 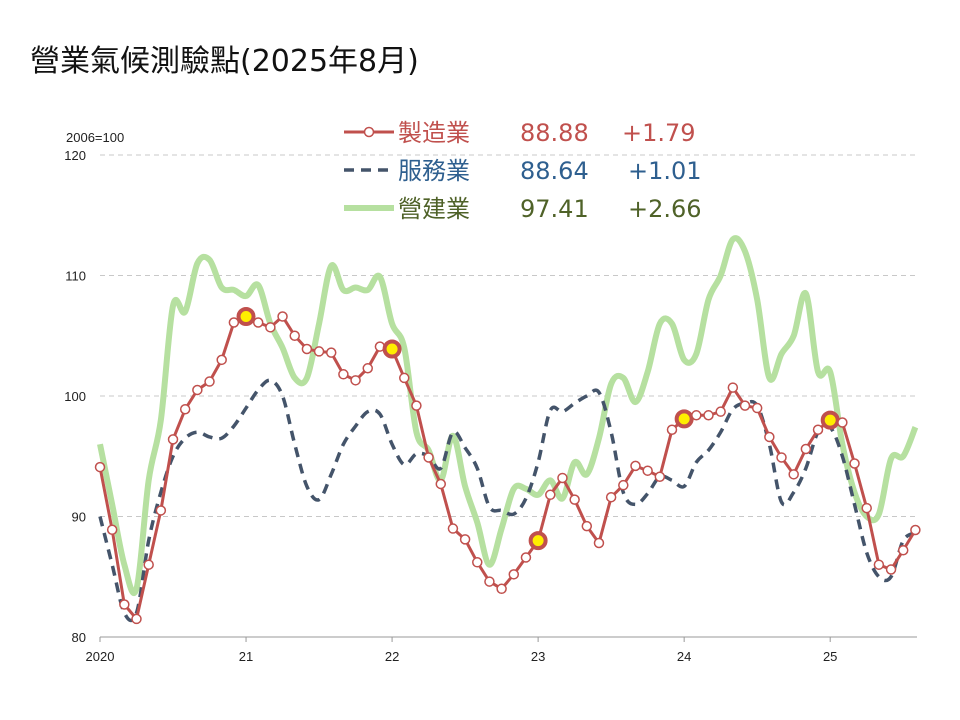 I want to click on x-tick-label: 22, so click(x=392, y=656).